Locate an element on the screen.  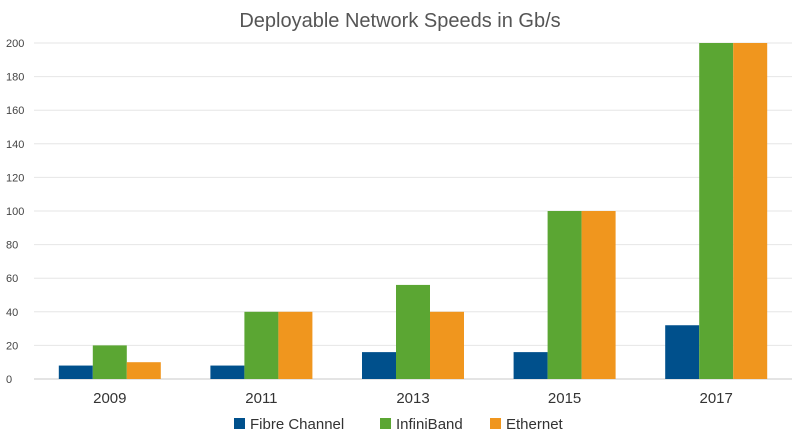
legend-swatch-fibre-channel is located at coordinates (239, 423).